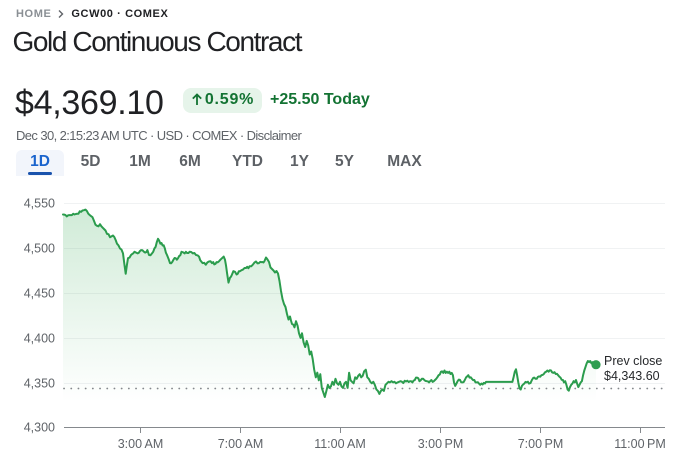  I want to click on svg-text: 4,500, so click(39, 249).